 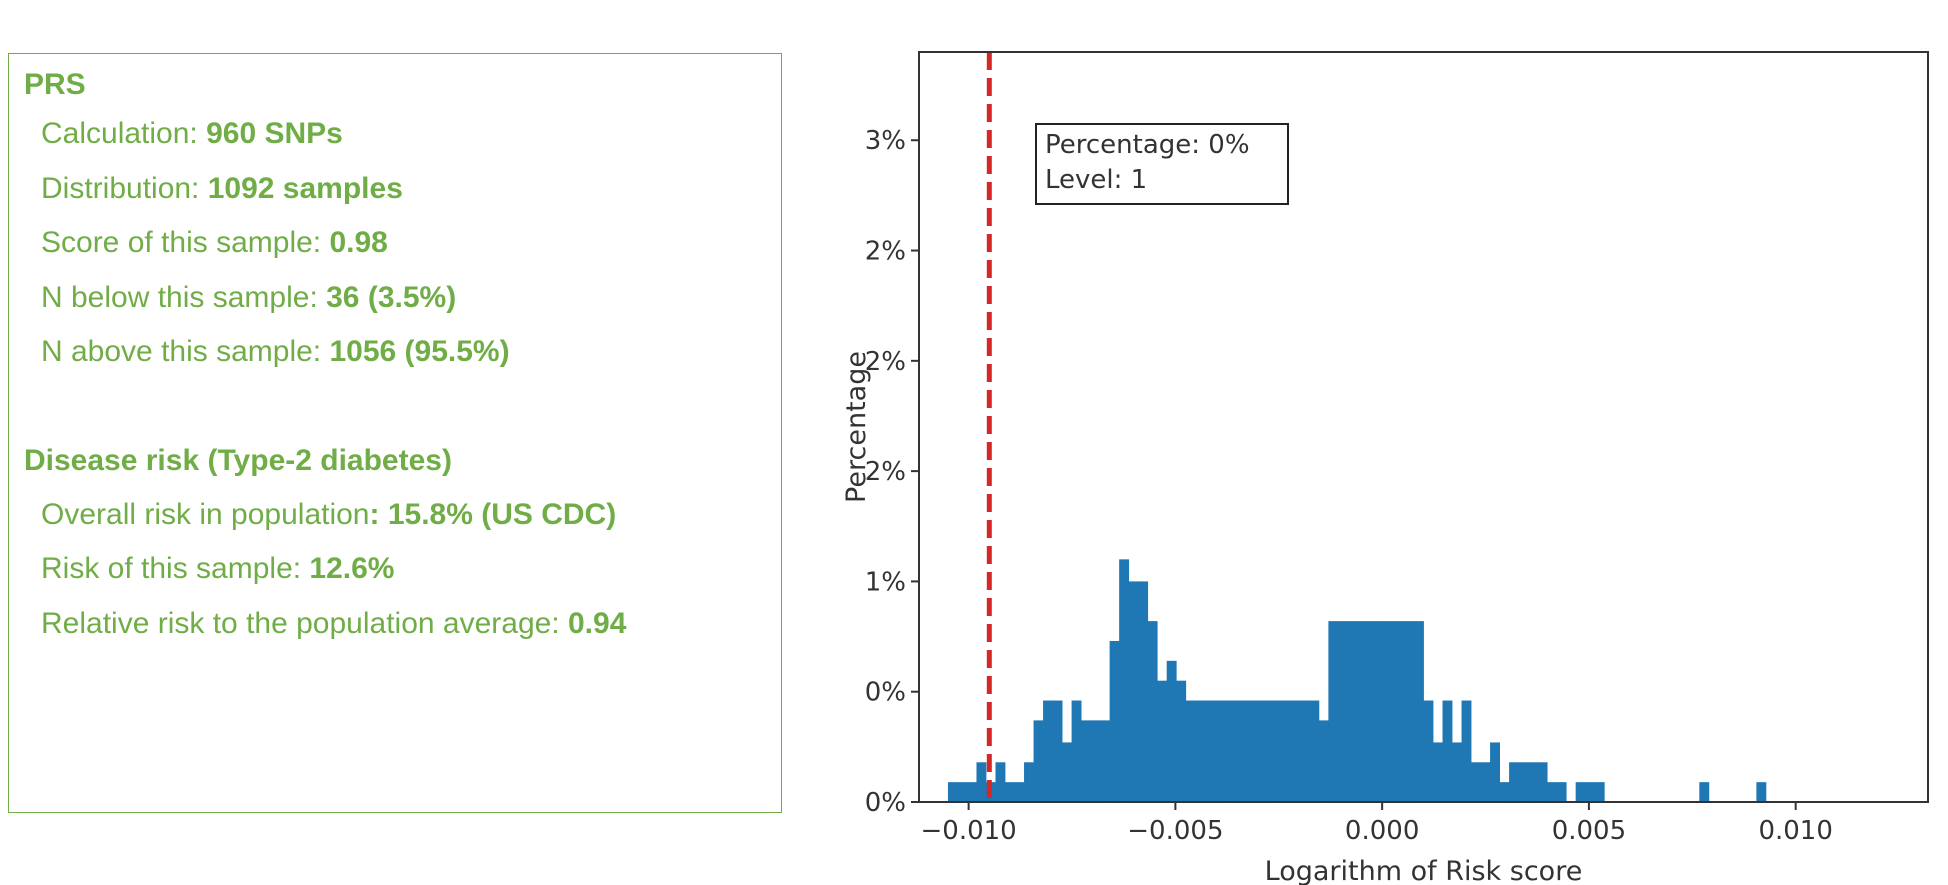 What do you see at coordinates (214, 243) in the screenshot?
I see `prs-score: Score of this sample: 0.98` at bounding box center [214, 243].